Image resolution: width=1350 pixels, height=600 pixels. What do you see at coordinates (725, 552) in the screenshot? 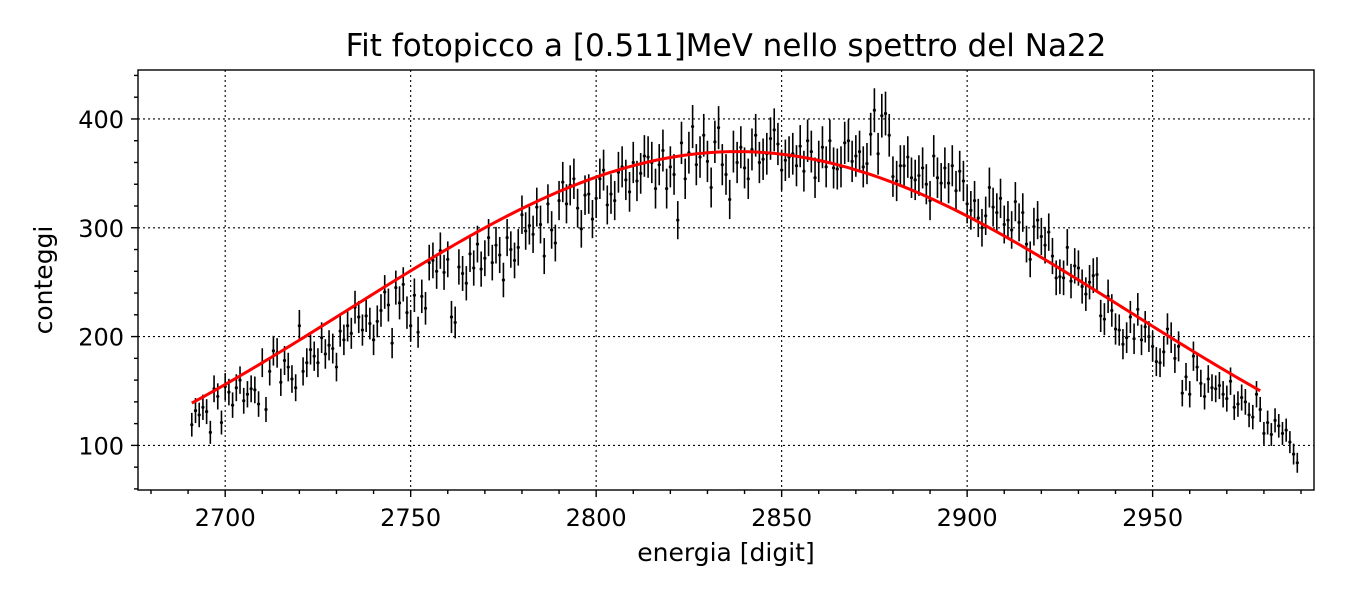
I see `x-axis-label: energia [digit]` at bounding box center [725, 552].